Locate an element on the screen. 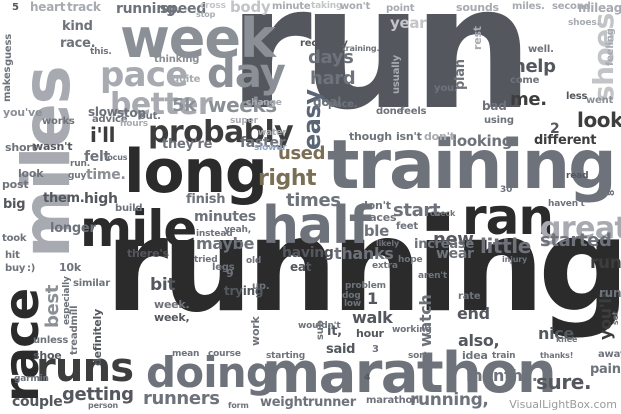  word-small: train is located at coordinates (504, 356).